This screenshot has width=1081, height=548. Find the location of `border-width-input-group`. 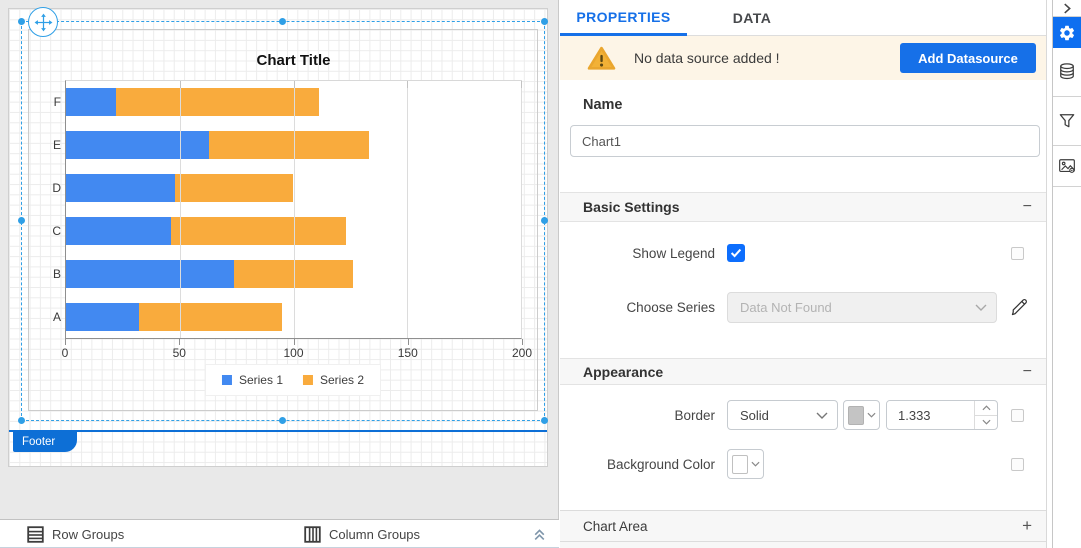

border-width-input-group is located at coordinates (942, 415).